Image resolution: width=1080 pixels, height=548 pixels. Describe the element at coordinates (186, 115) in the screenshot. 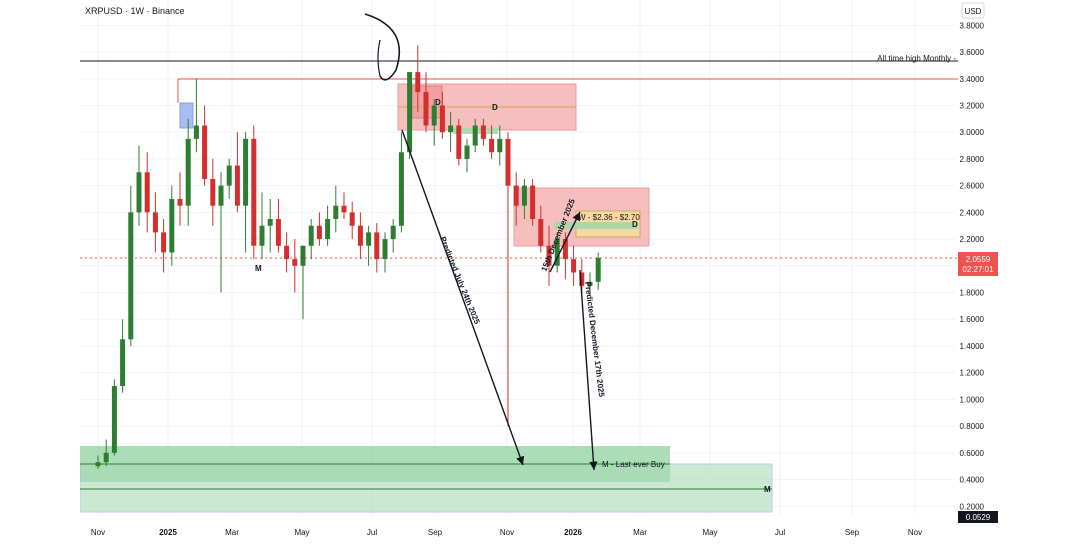

I see `left-blue-zone` at that location.